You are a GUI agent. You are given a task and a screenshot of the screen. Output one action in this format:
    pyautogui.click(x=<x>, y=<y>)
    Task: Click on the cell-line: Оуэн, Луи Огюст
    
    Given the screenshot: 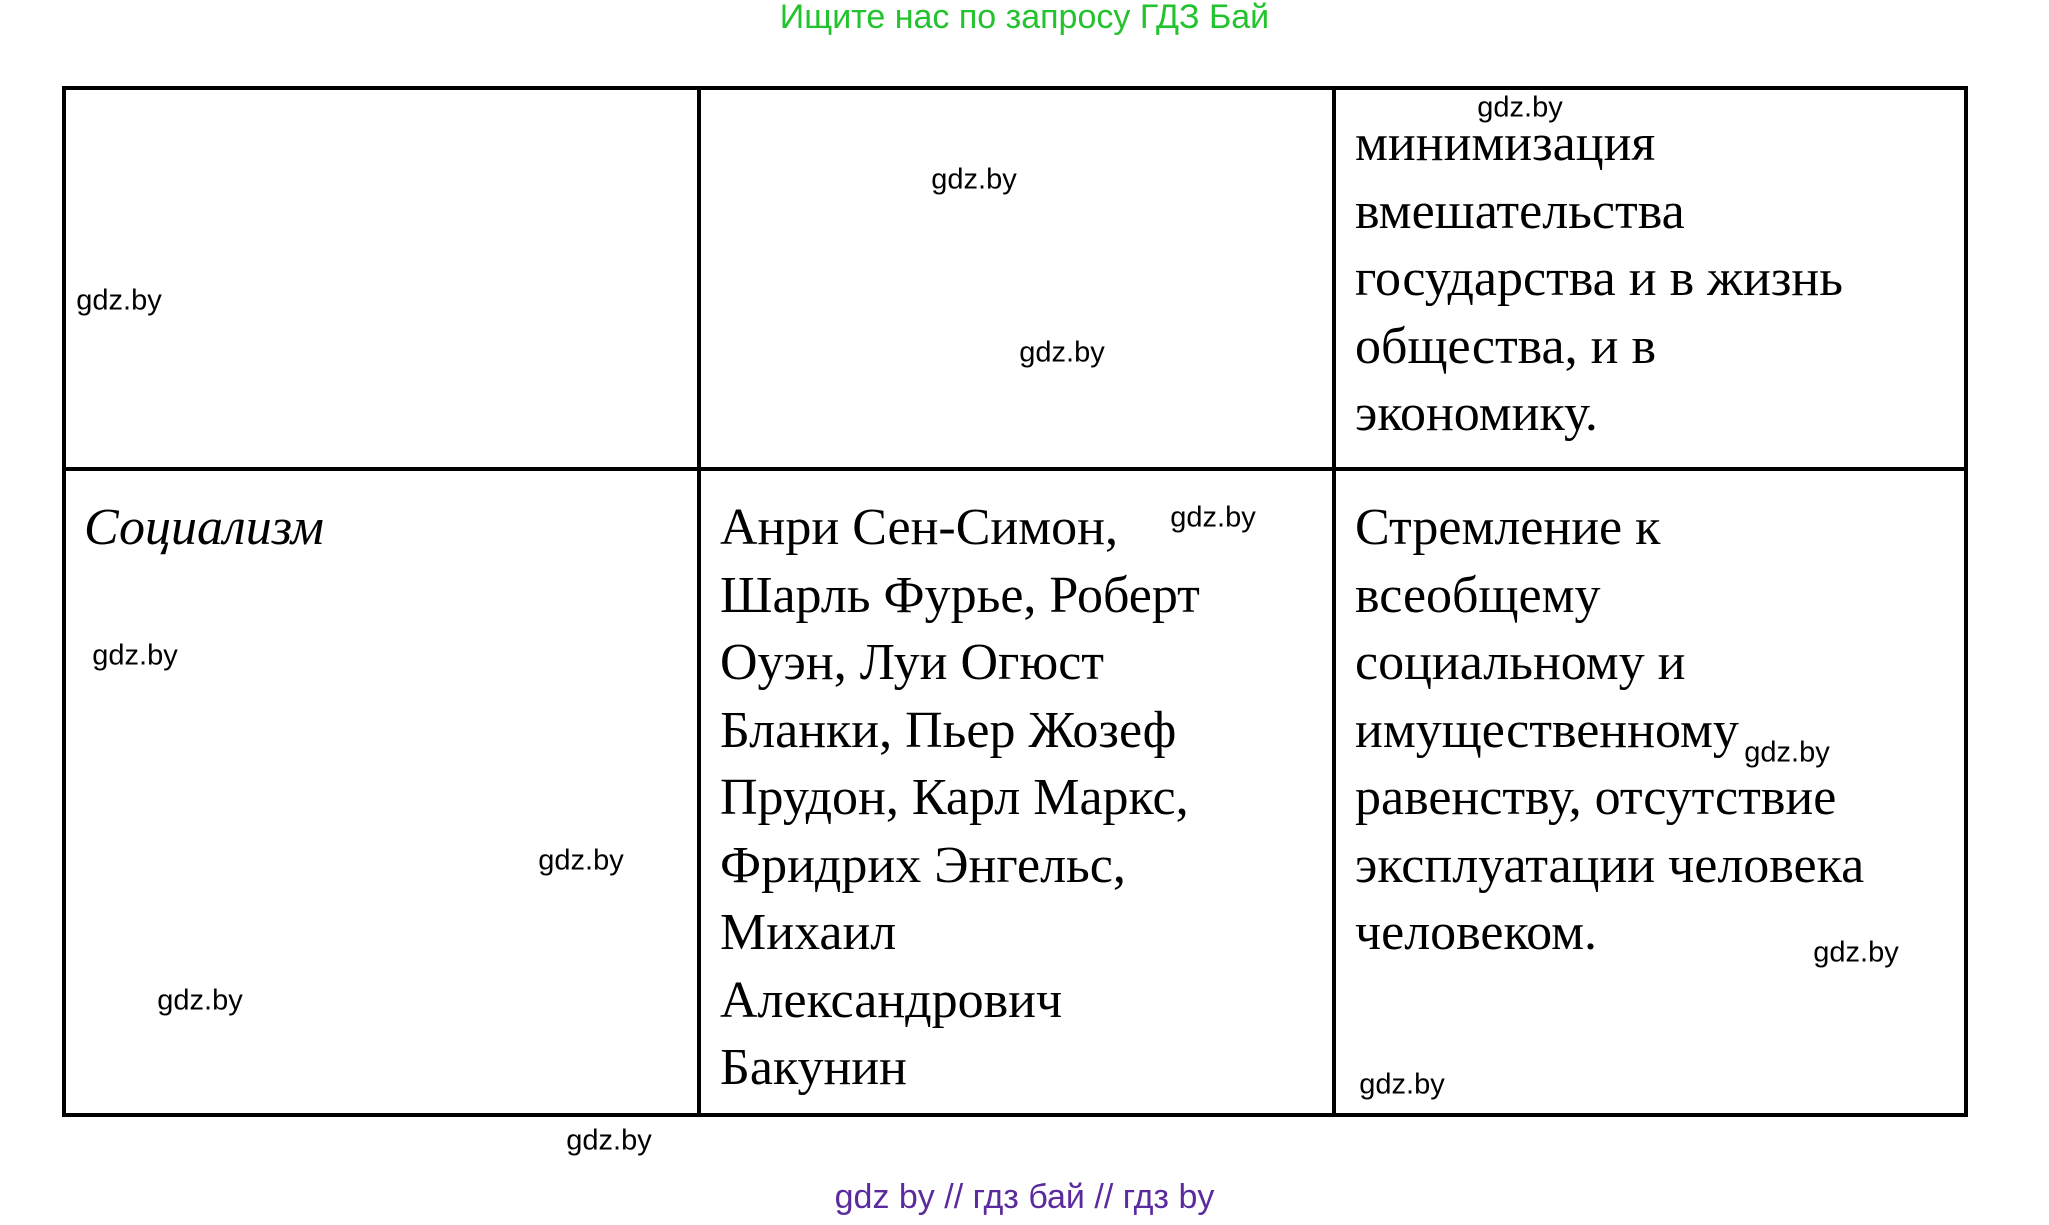 What is the action you would take?
    pyautogui.click(x=912, y=662)
    